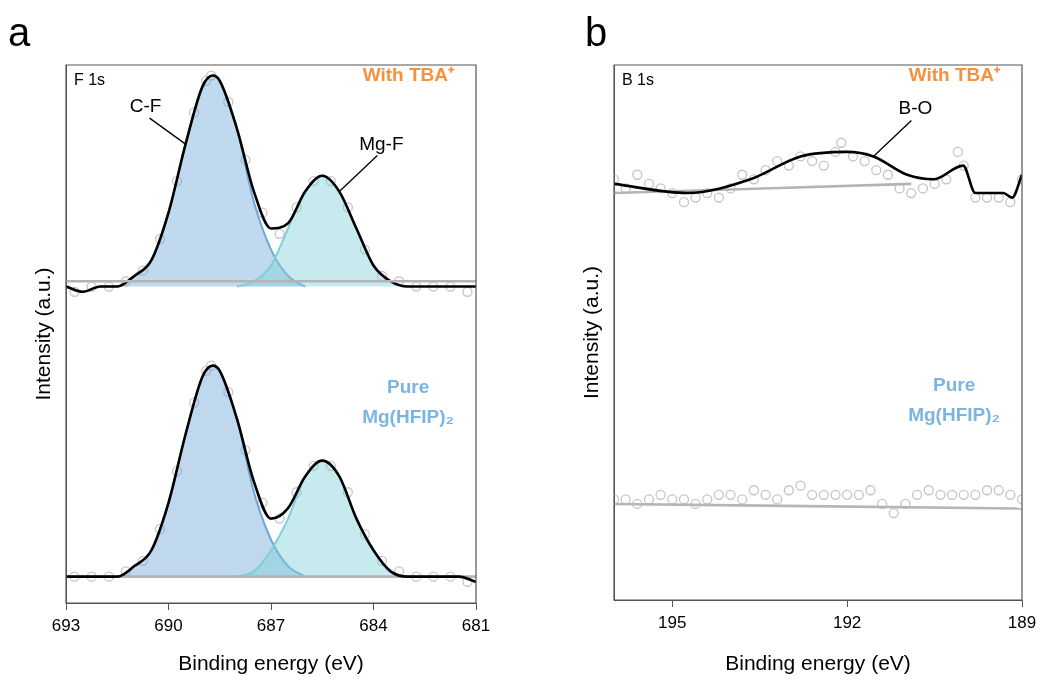 The image size is (1046, 681). What do you see at coordinates (915, 108) in the screenshot?
I see `annotation: B-O` at bounding box center [915, 108].